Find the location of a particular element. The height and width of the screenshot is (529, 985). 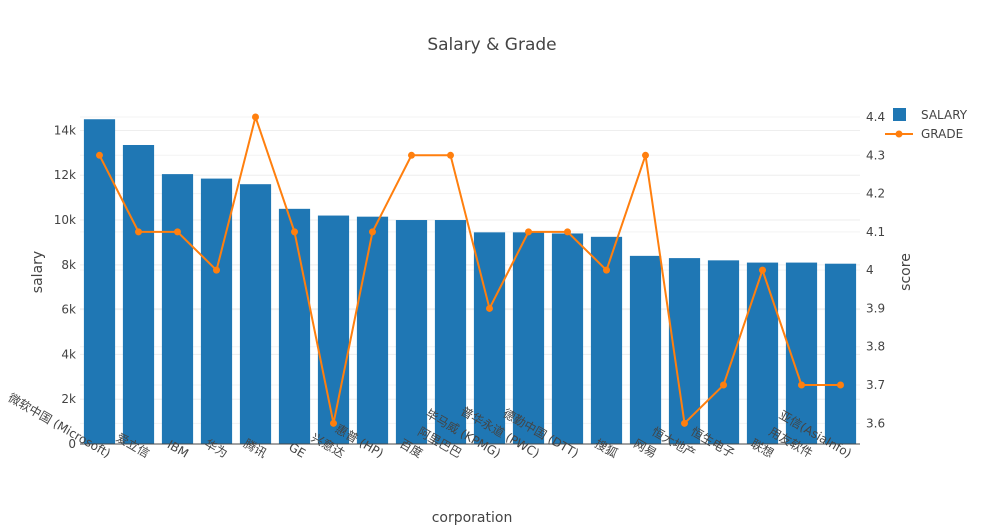

y2-tick-label: 4.3 is located at coordinates (875, 155).